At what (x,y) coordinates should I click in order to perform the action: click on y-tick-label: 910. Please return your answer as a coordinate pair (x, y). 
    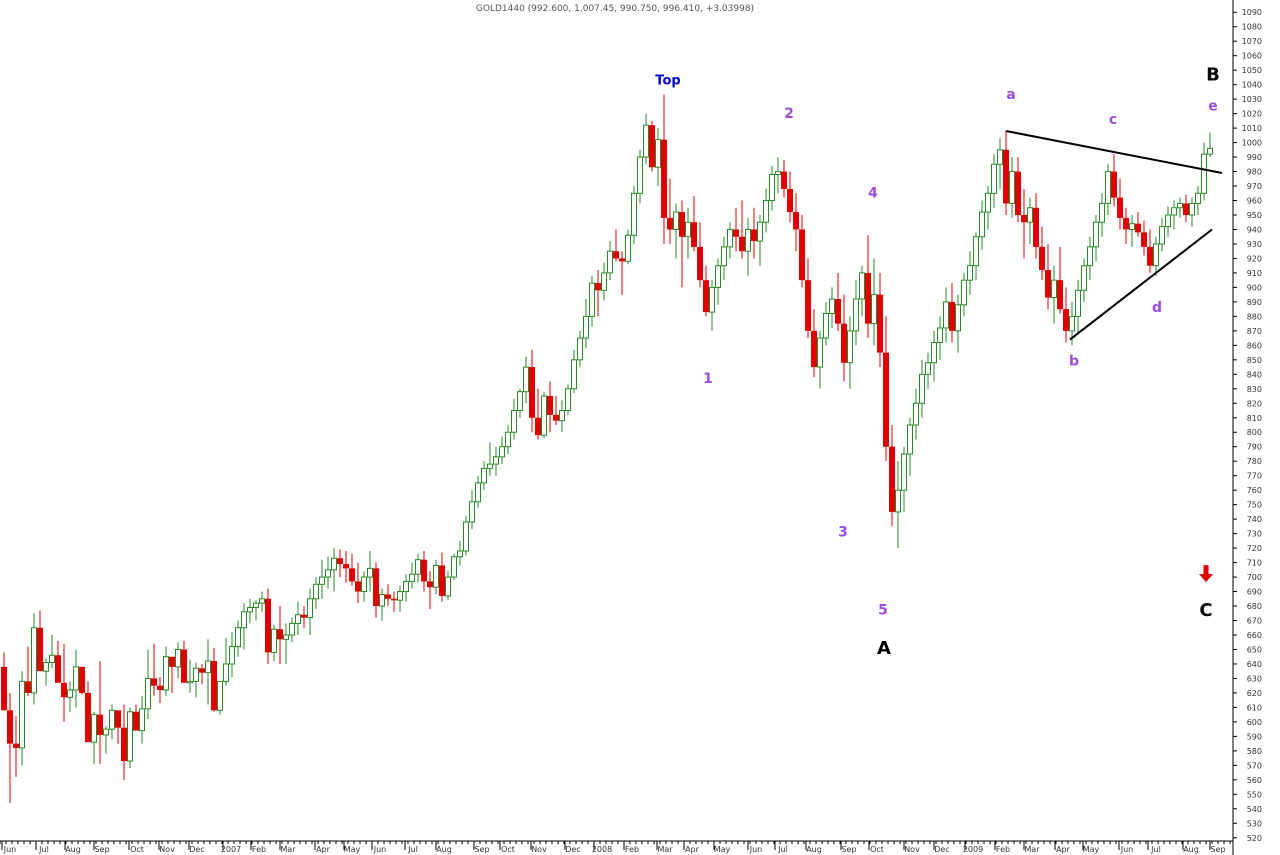
    Looking at the image, I should click on (1254, 273).